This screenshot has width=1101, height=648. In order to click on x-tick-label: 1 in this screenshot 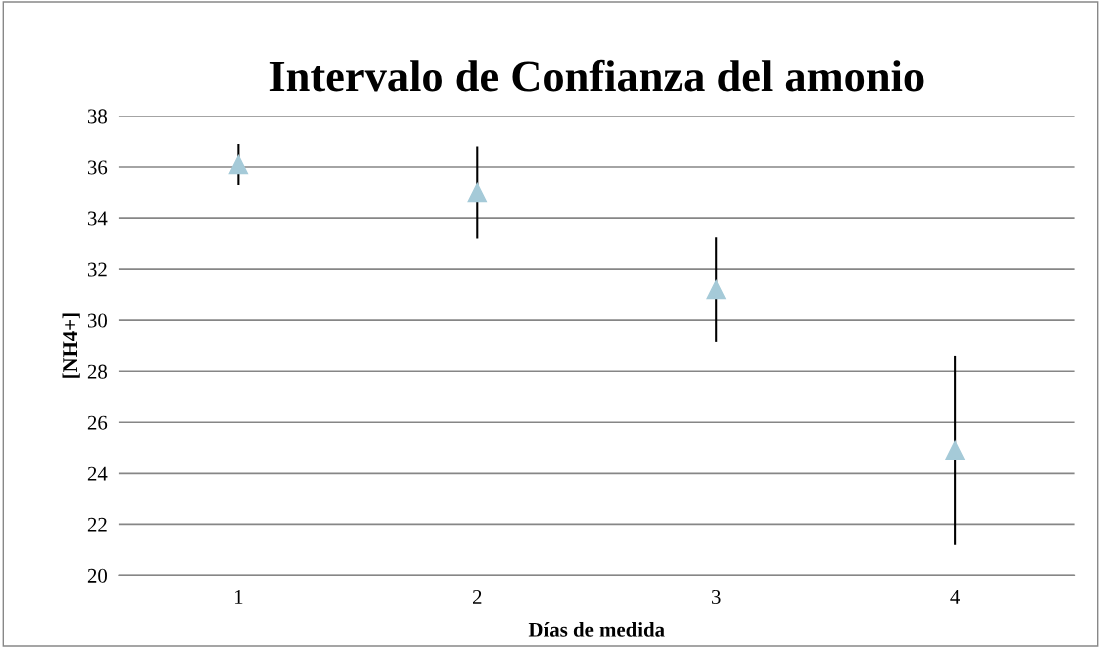, I will do `click(238, 597)`.